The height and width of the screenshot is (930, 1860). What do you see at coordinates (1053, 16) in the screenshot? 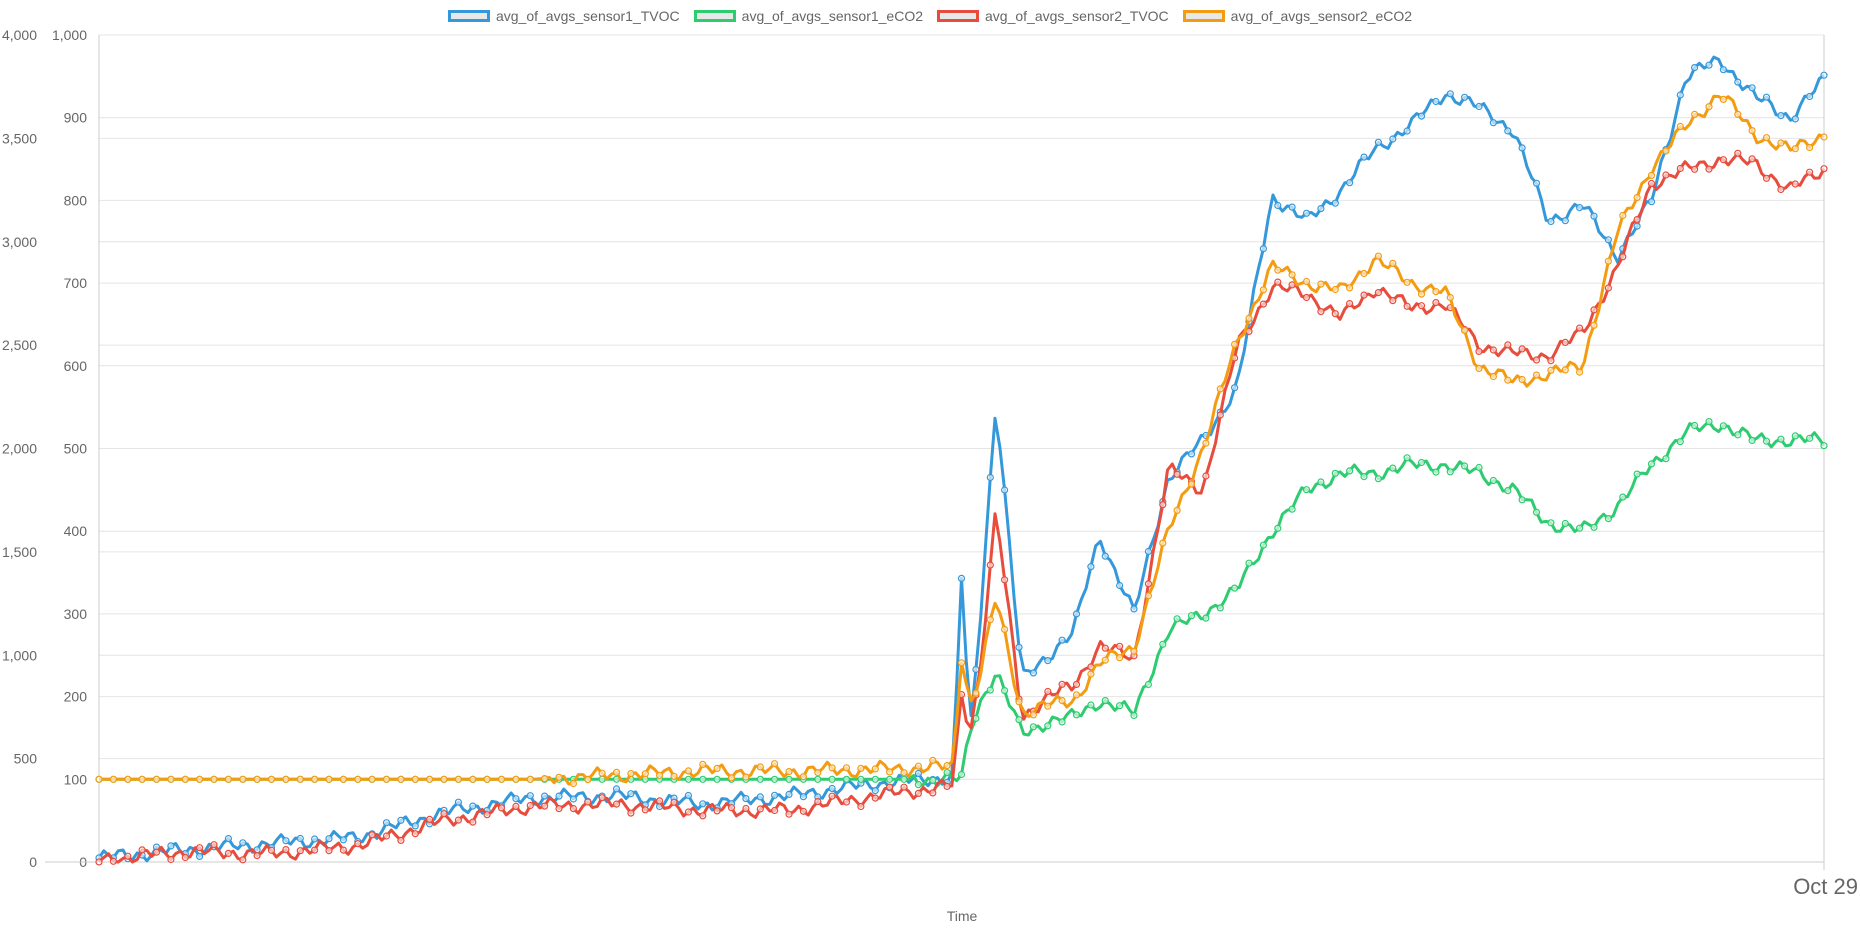
I see `legend-item-sensor2-tvoc: avg_of_avgs_sensor2_TVOC` at bounding box center [1053, 16].